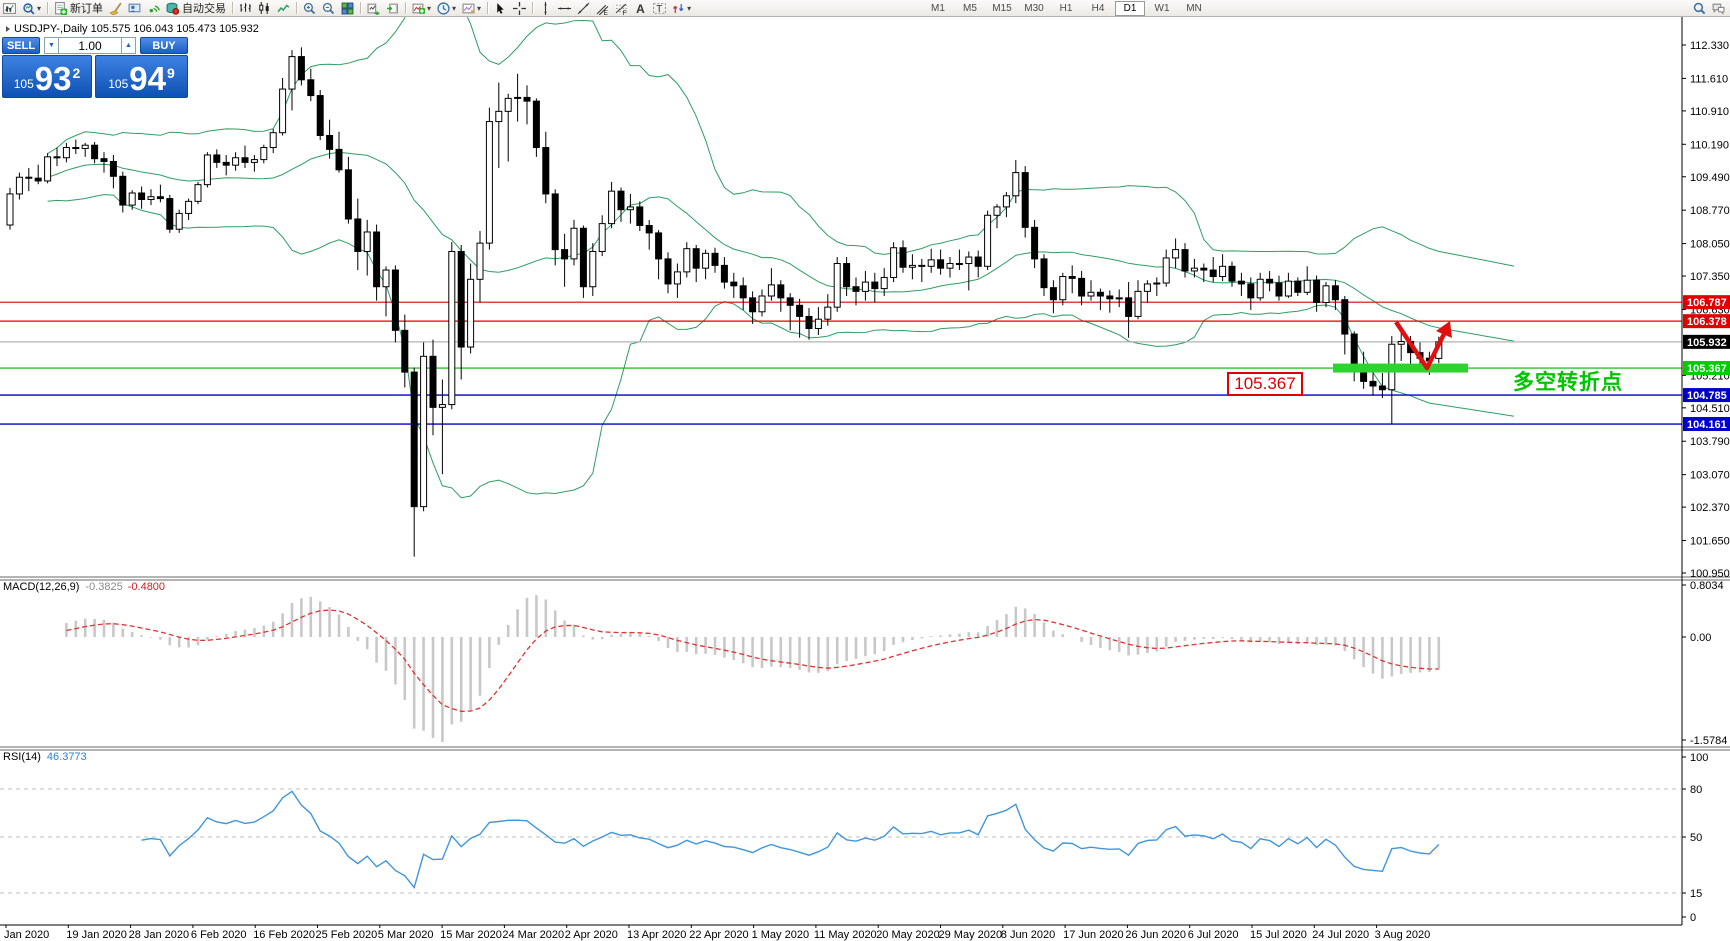 The height and width of the screenshot is (941, 1730). I want to click on periods-button: ▾, so click(446, 8).